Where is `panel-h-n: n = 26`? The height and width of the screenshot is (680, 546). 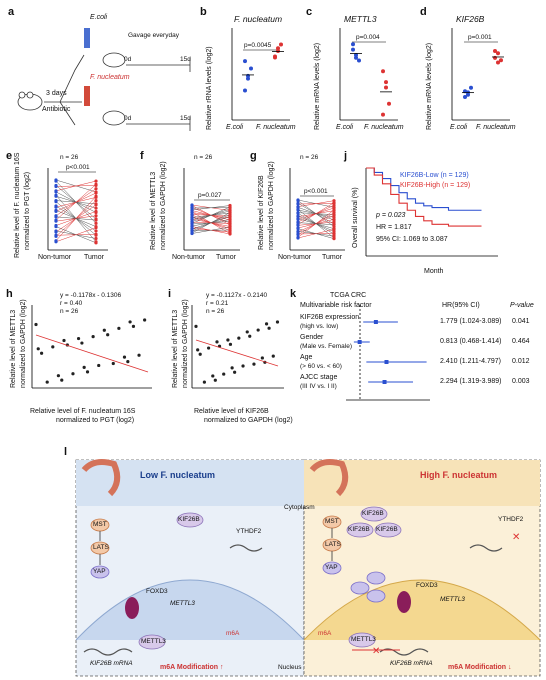 panel-h-n: n = 26 is located at coordinates (69, 311).